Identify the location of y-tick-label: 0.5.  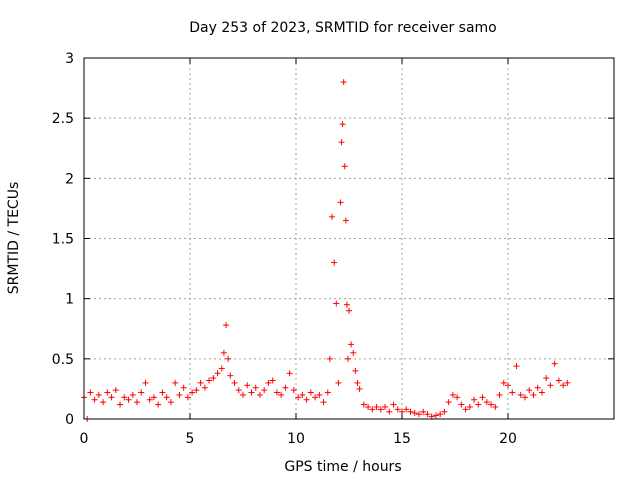
(63, 360).